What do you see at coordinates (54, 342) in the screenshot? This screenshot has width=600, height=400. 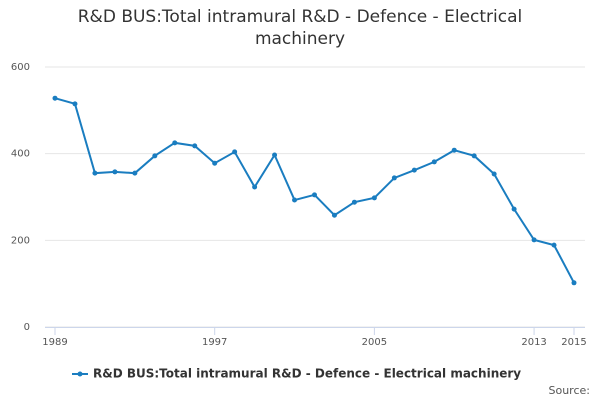 I see `x-tick-label: 1989` at bounding box center [54, 342].